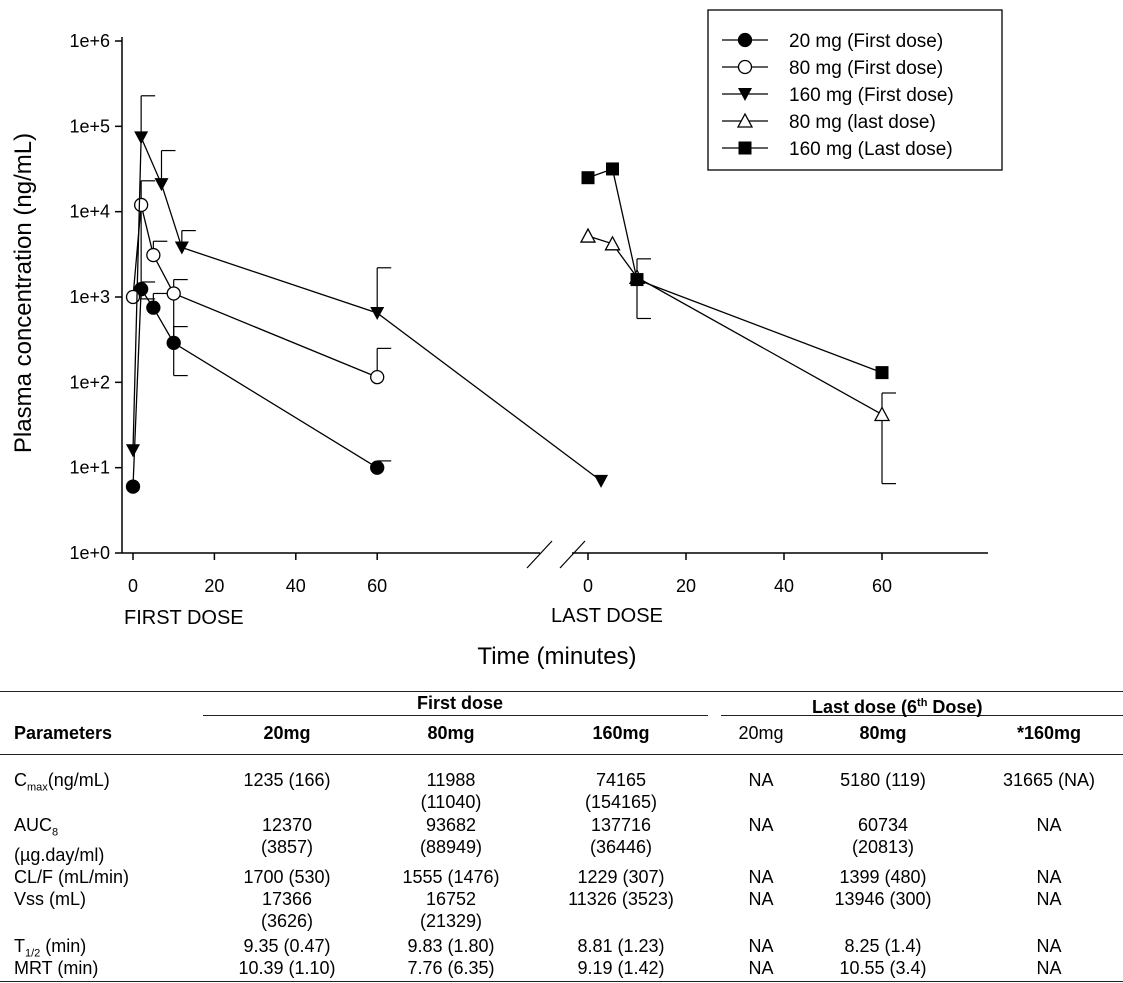  What do you see at coordinates (871, 149) in the screenshot?
I see `legend-entry: 160 mg (Last dose)` at bounding box center [871, 149].